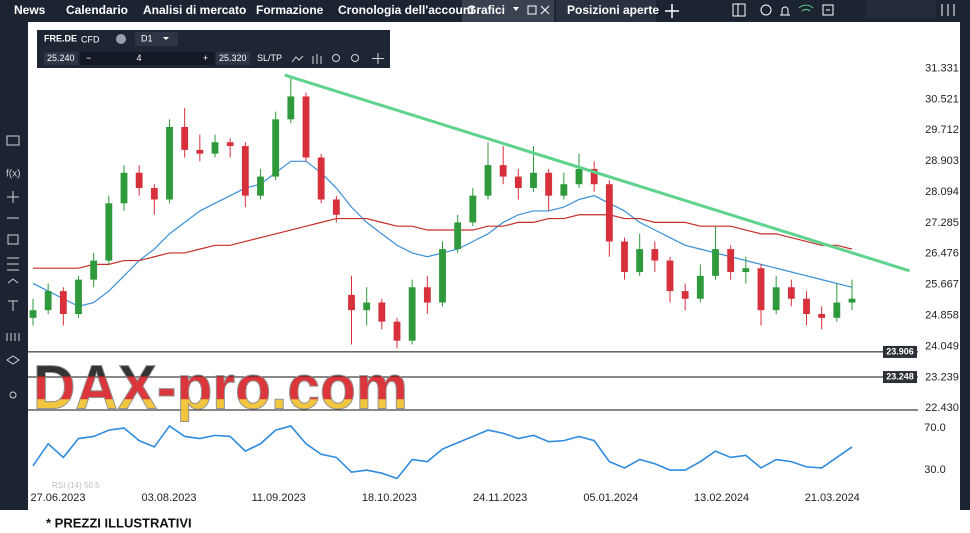  I want to click on indicator-label: RSI (14) 50.5, so click(76, 485).